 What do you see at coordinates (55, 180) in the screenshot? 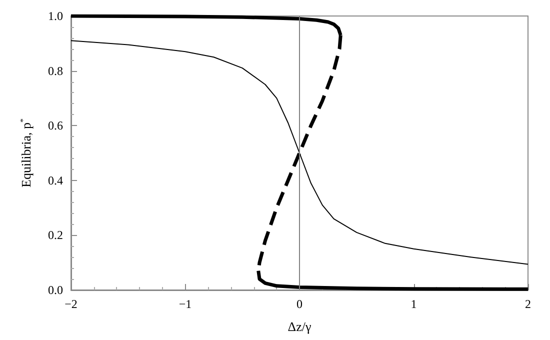
I see `y-tick-label: 0.4` at bounding box center [55, 180].